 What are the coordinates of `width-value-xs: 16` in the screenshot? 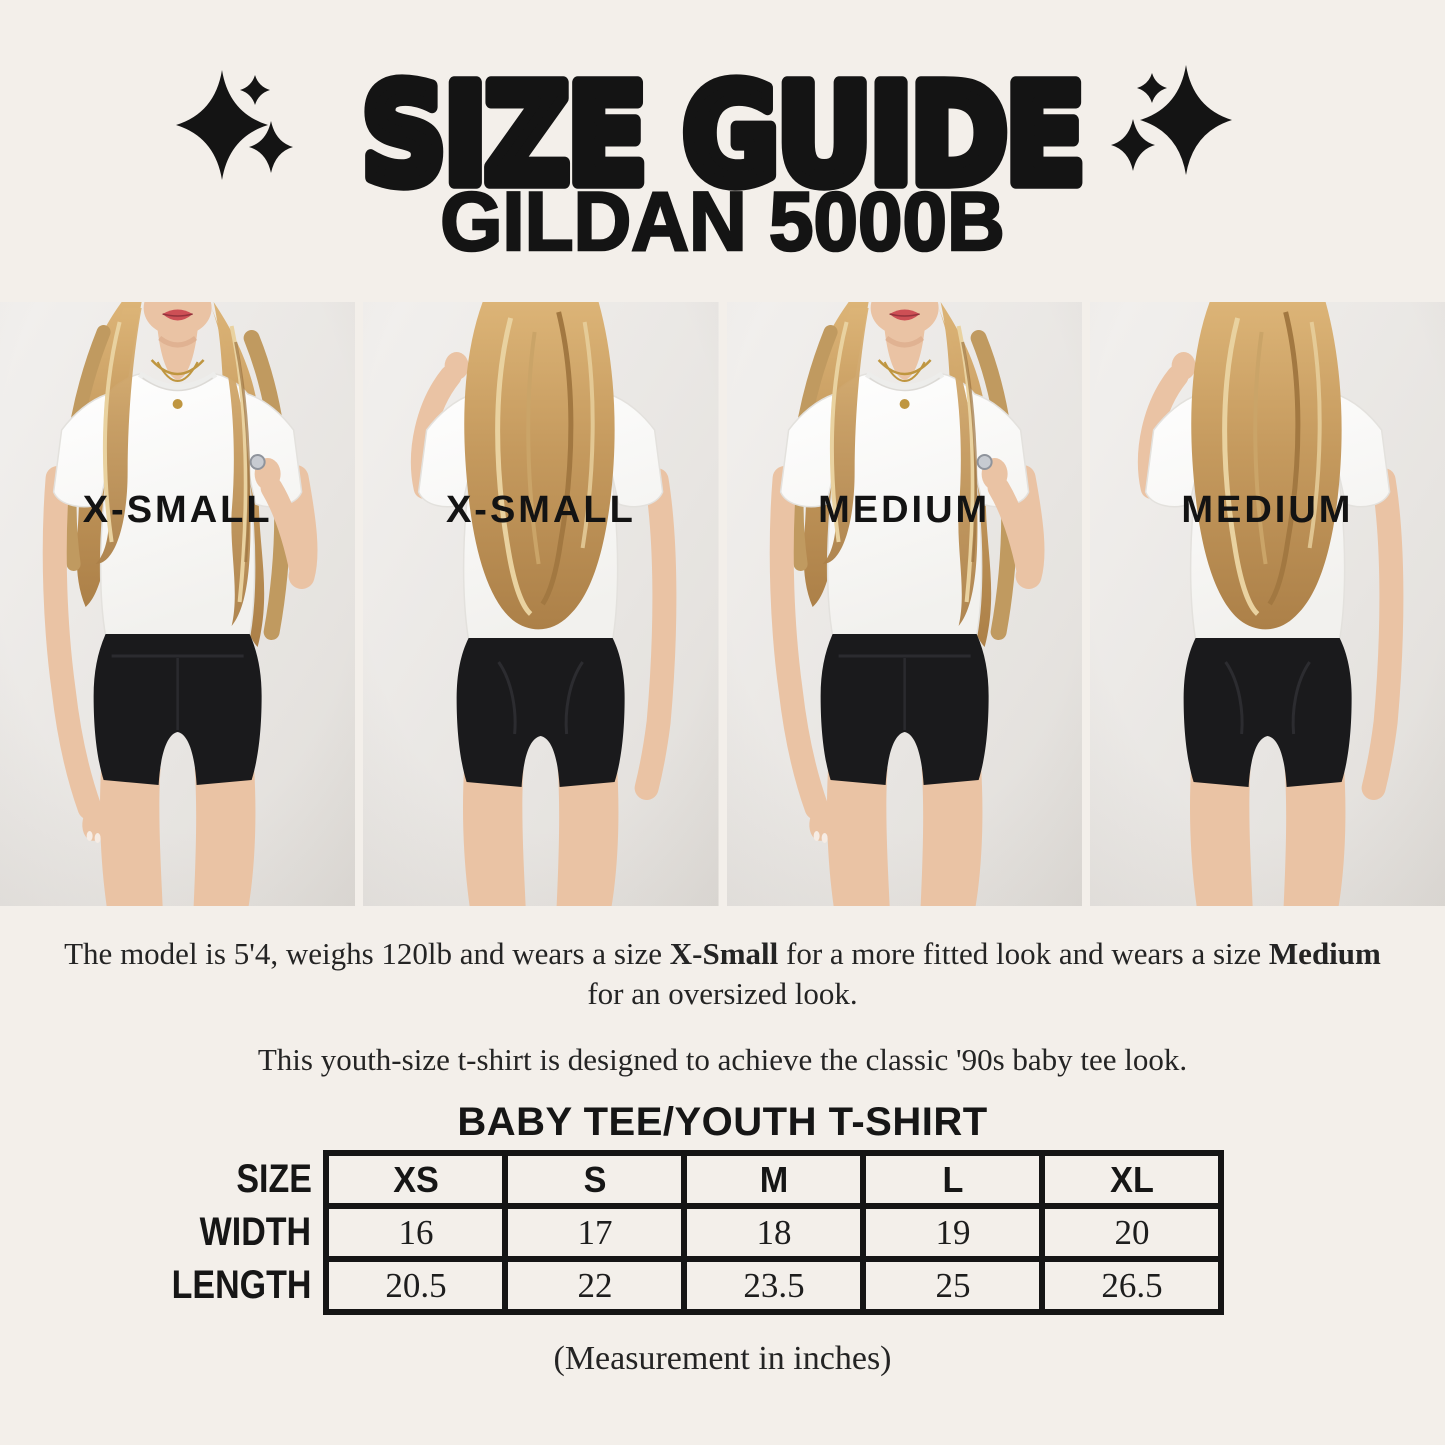 It's located at (416, 1232).